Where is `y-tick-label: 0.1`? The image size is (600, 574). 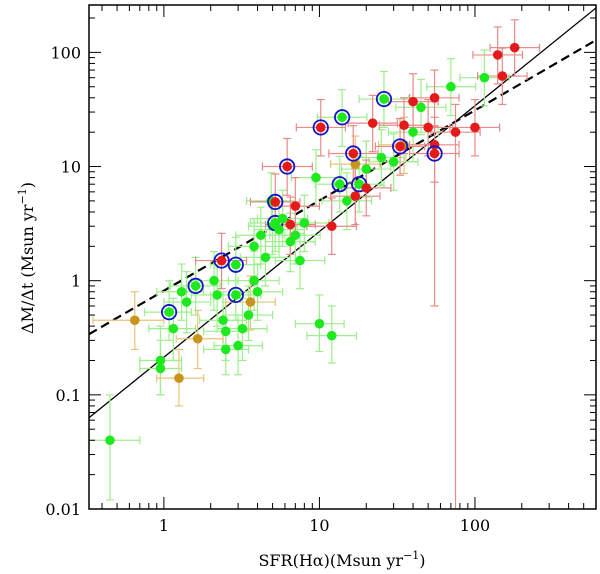
y-tick-label: 0.1 is located at coordinates (68, 395).